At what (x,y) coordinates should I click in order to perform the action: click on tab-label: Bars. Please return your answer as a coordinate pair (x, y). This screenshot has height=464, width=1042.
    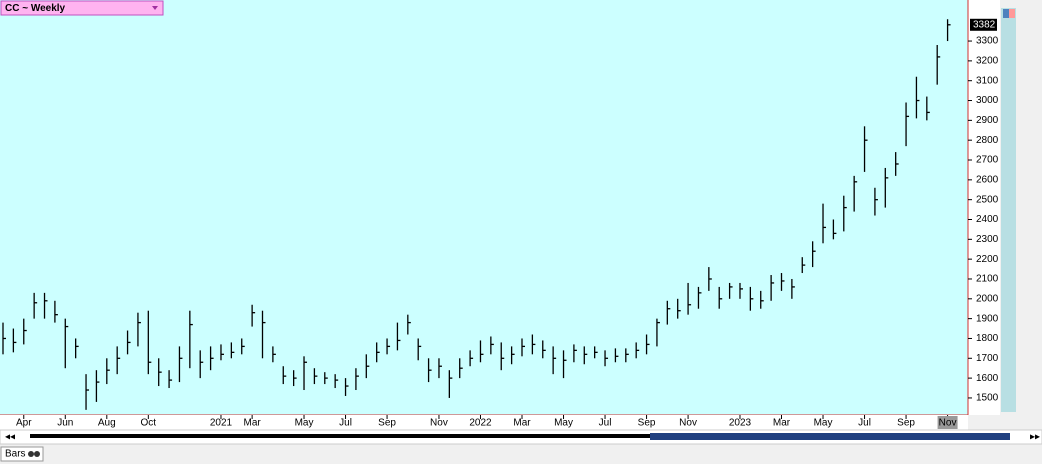
    Looking at the image, I should click on (15, 454).